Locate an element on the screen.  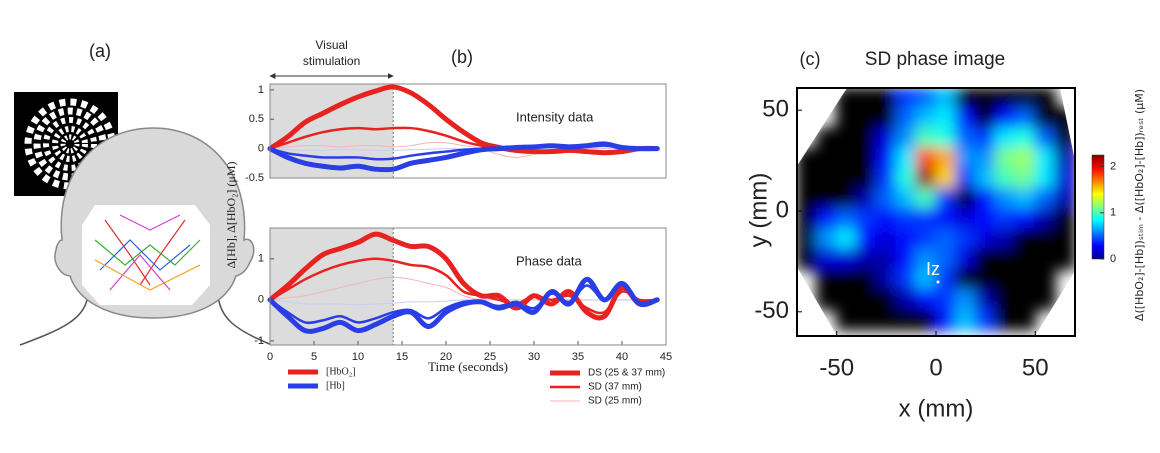
annotation: Iz is located at coordinates (933, 269).